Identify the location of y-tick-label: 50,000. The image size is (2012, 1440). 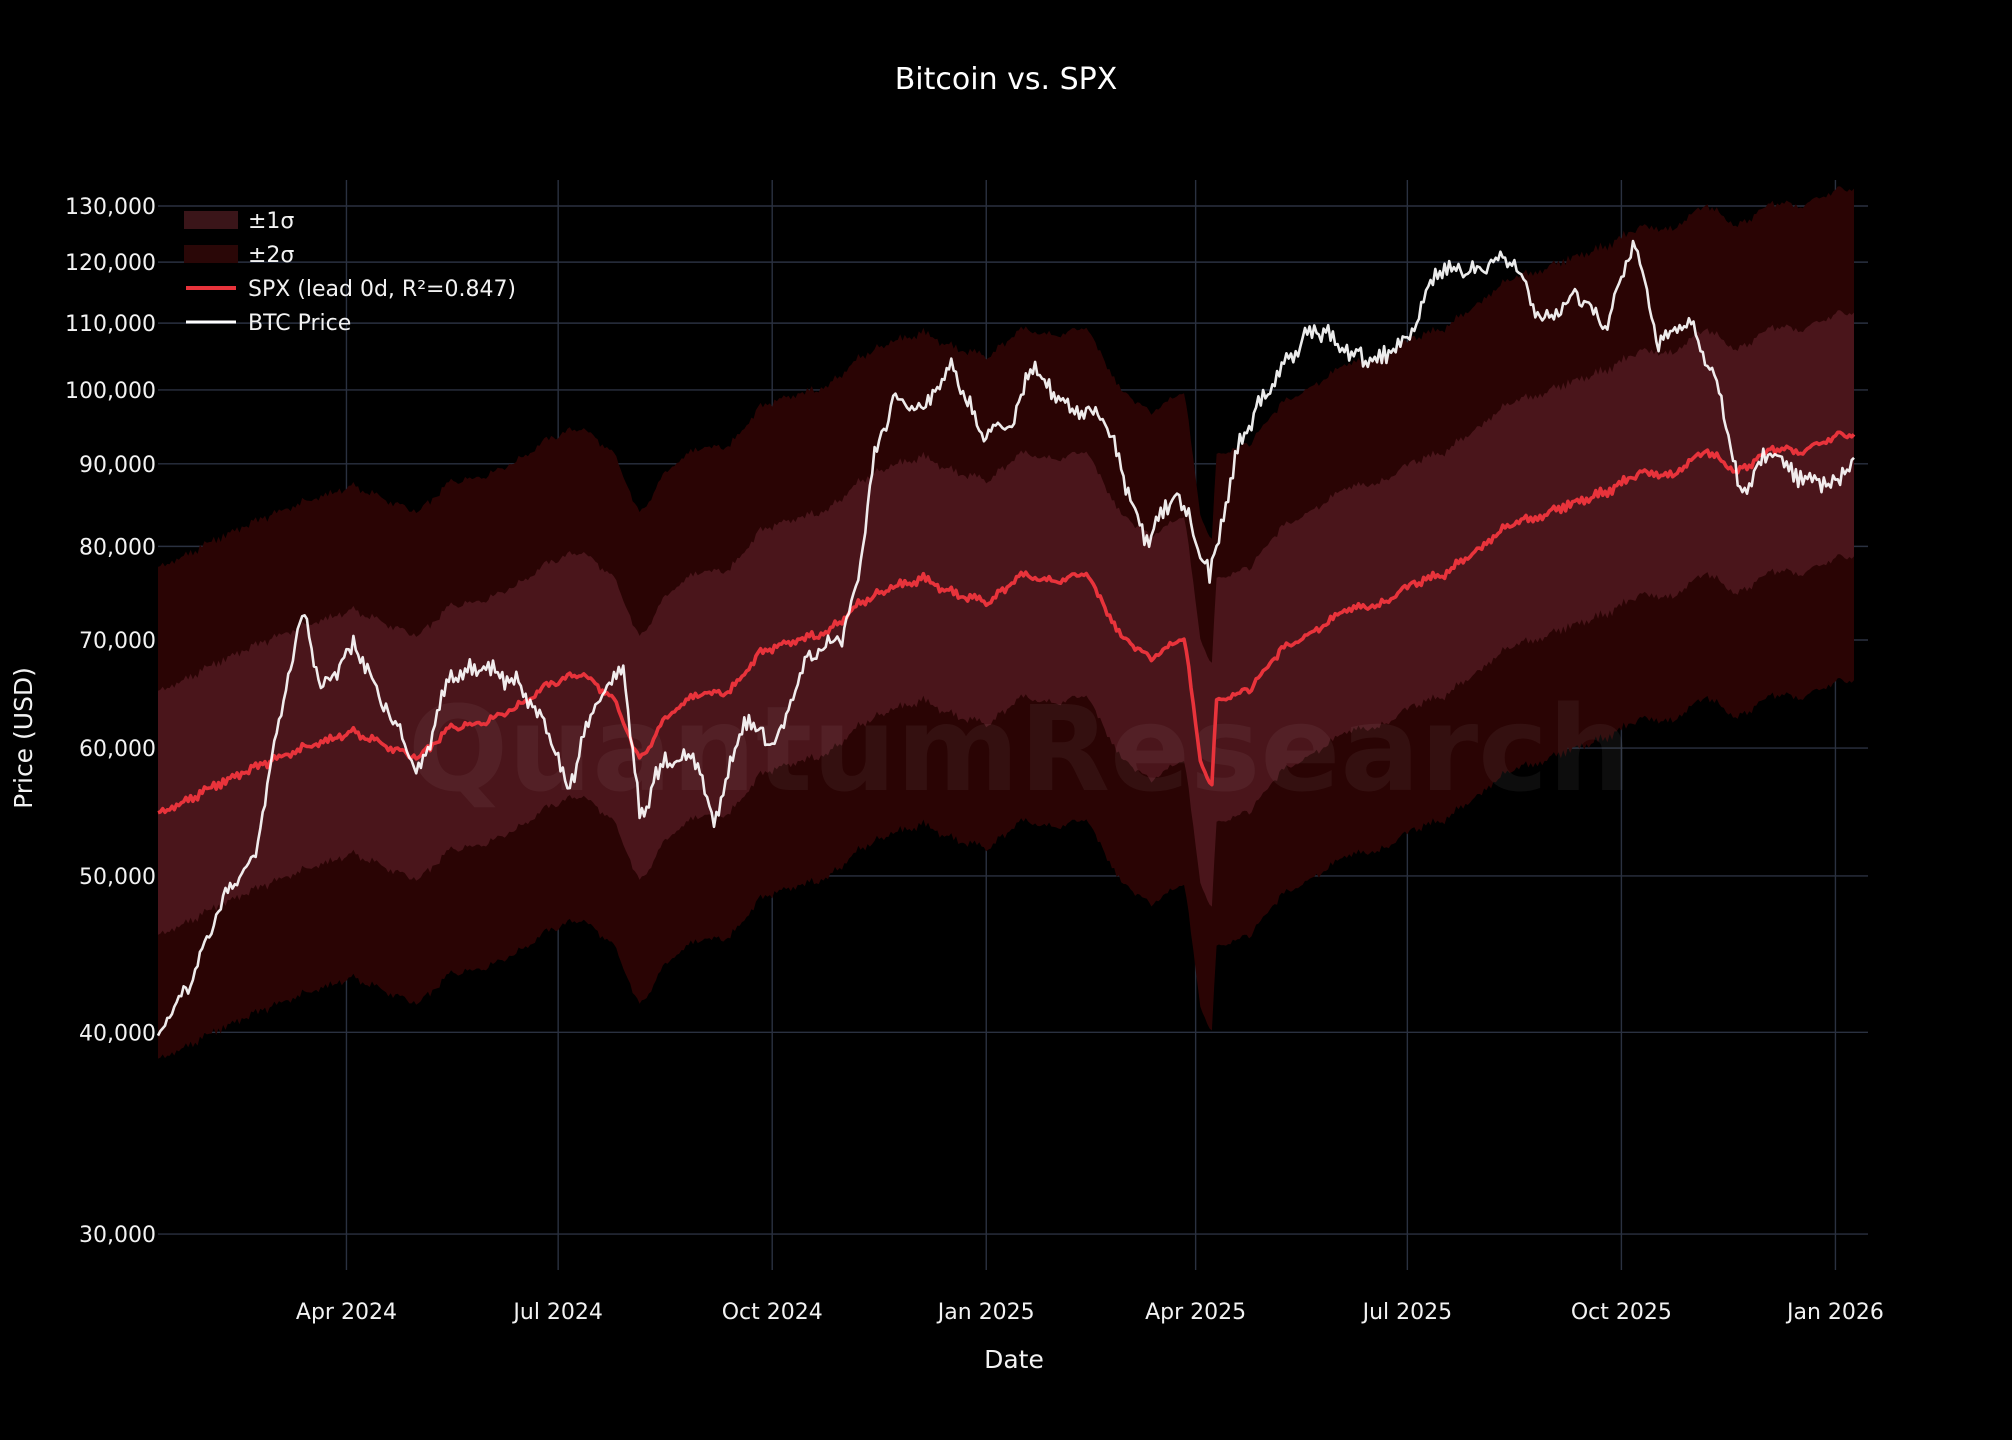
(117, 877).